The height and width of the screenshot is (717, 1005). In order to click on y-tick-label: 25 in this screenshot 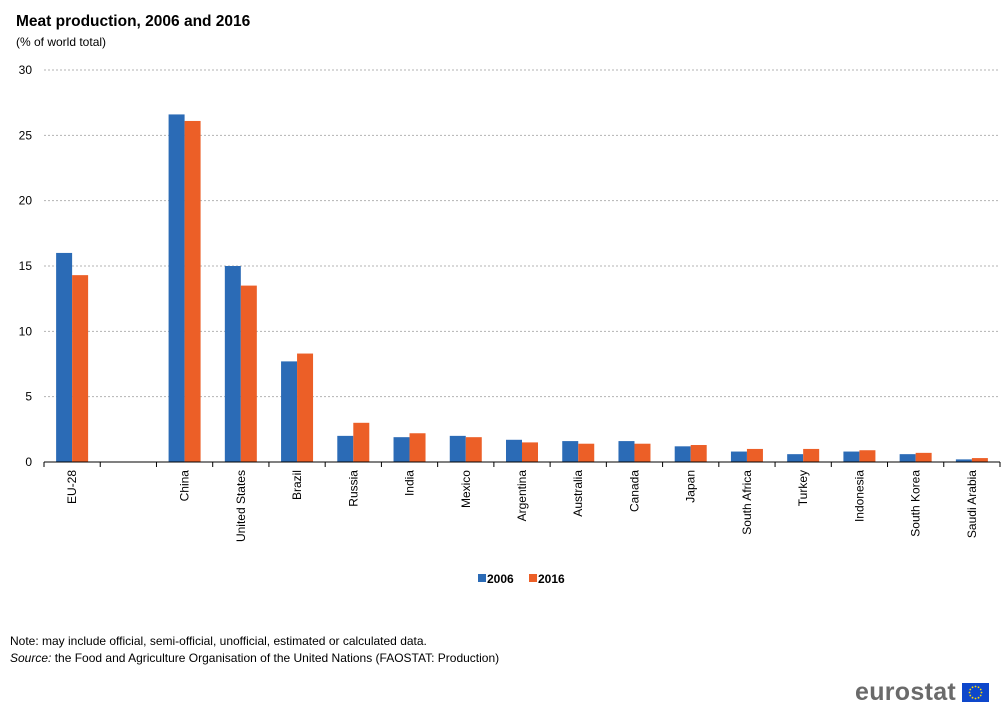, I will do `click(26, 135)`.